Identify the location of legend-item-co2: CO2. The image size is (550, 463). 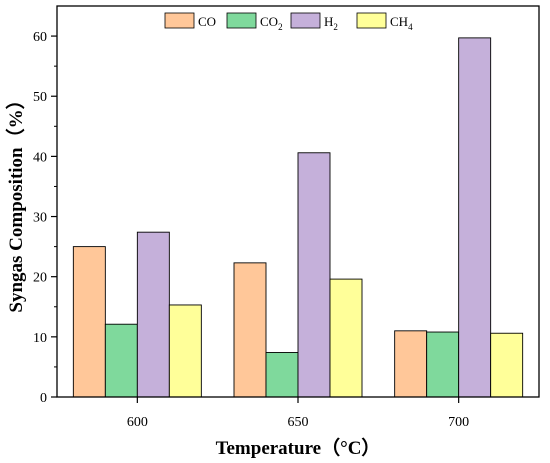
(254, 22).